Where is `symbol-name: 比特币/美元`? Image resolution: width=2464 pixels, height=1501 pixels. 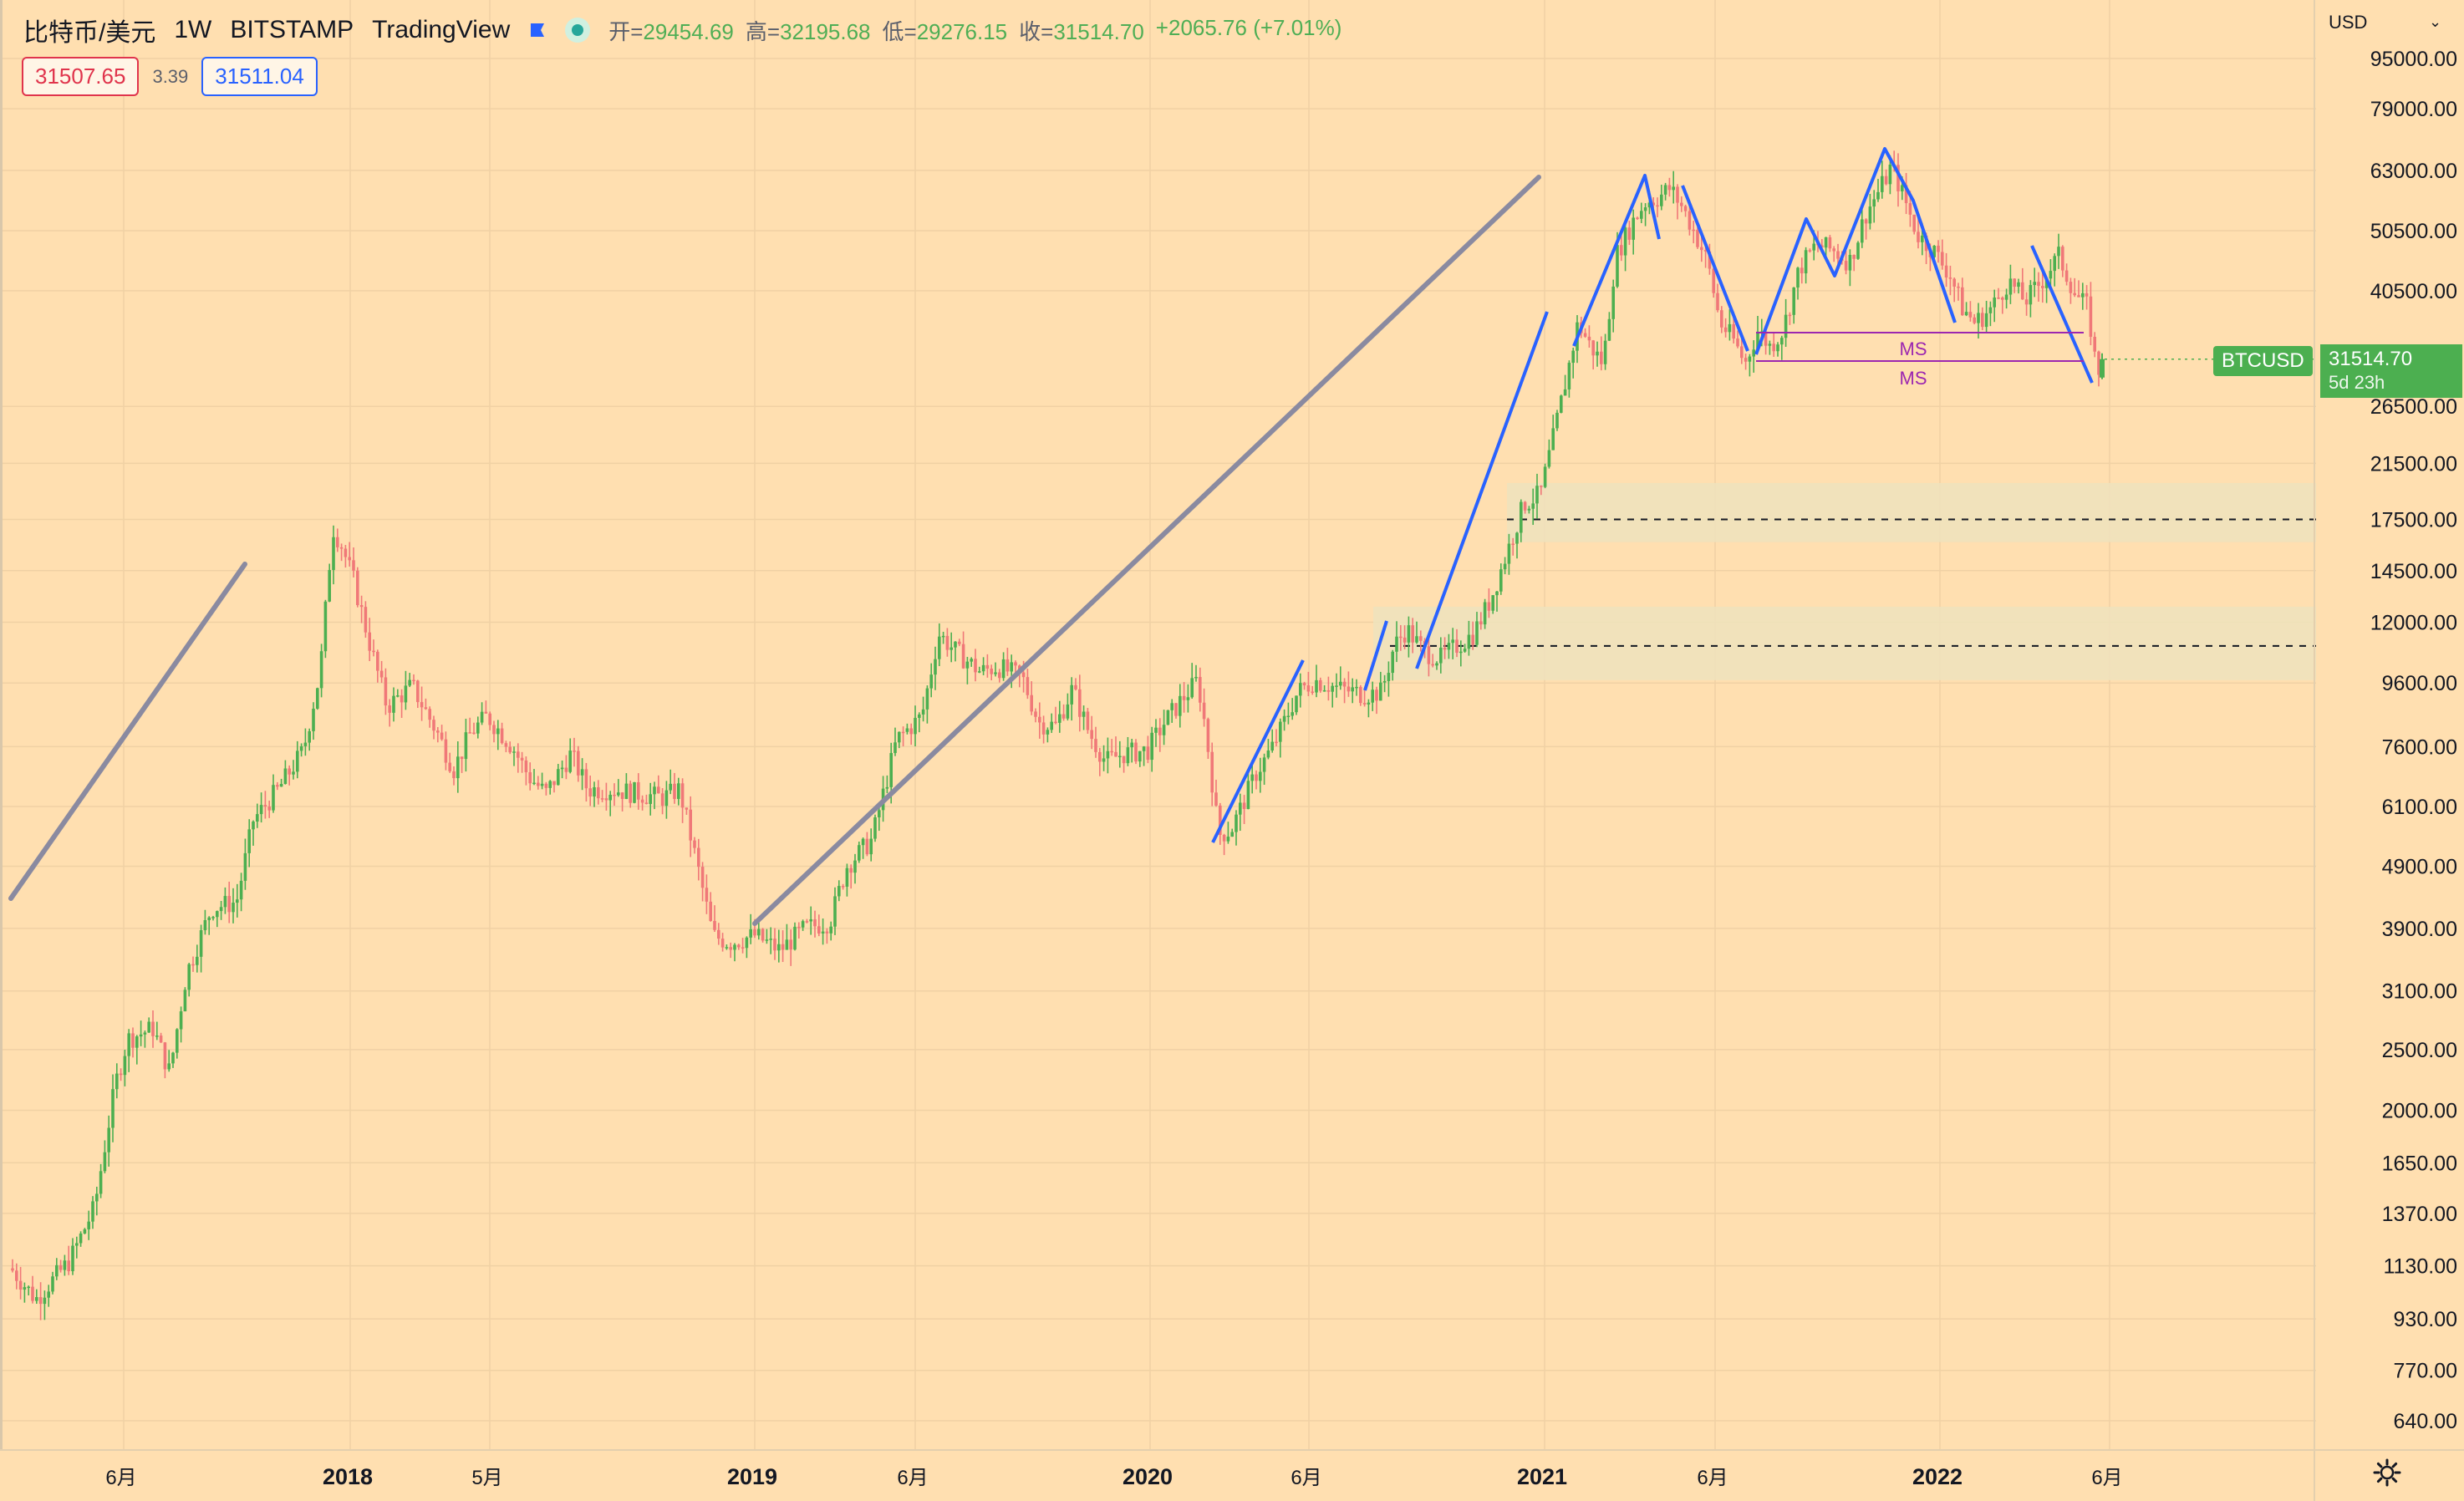 symbol-name: 比特币/美元 is located at coordinates (89, 33).